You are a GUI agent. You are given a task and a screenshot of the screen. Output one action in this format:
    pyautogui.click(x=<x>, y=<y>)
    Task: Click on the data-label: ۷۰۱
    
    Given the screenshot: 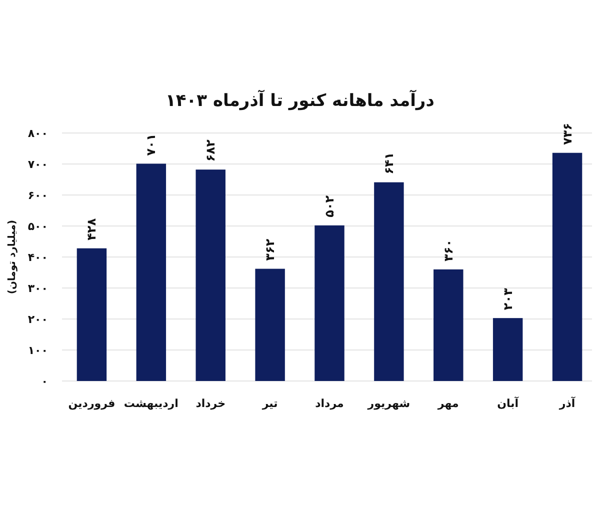 What is the action you would take?
    pyautogui.click(x=151, y=145)
    